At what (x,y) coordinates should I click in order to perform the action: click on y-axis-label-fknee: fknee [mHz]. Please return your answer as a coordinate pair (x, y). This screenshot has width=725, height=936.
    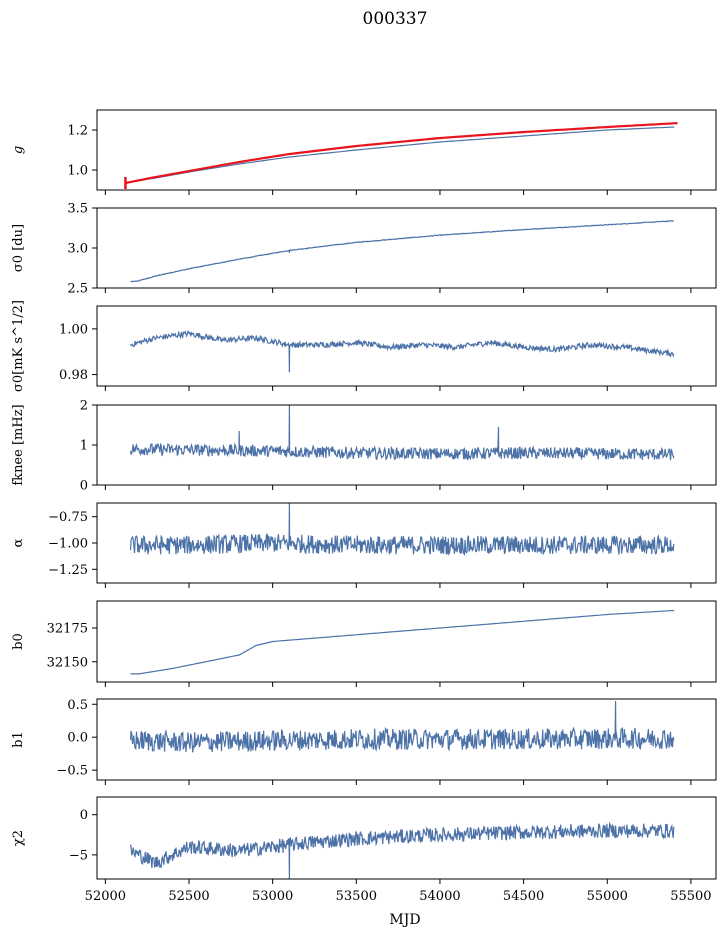
    Looking at the image, I should click on (18, 444).